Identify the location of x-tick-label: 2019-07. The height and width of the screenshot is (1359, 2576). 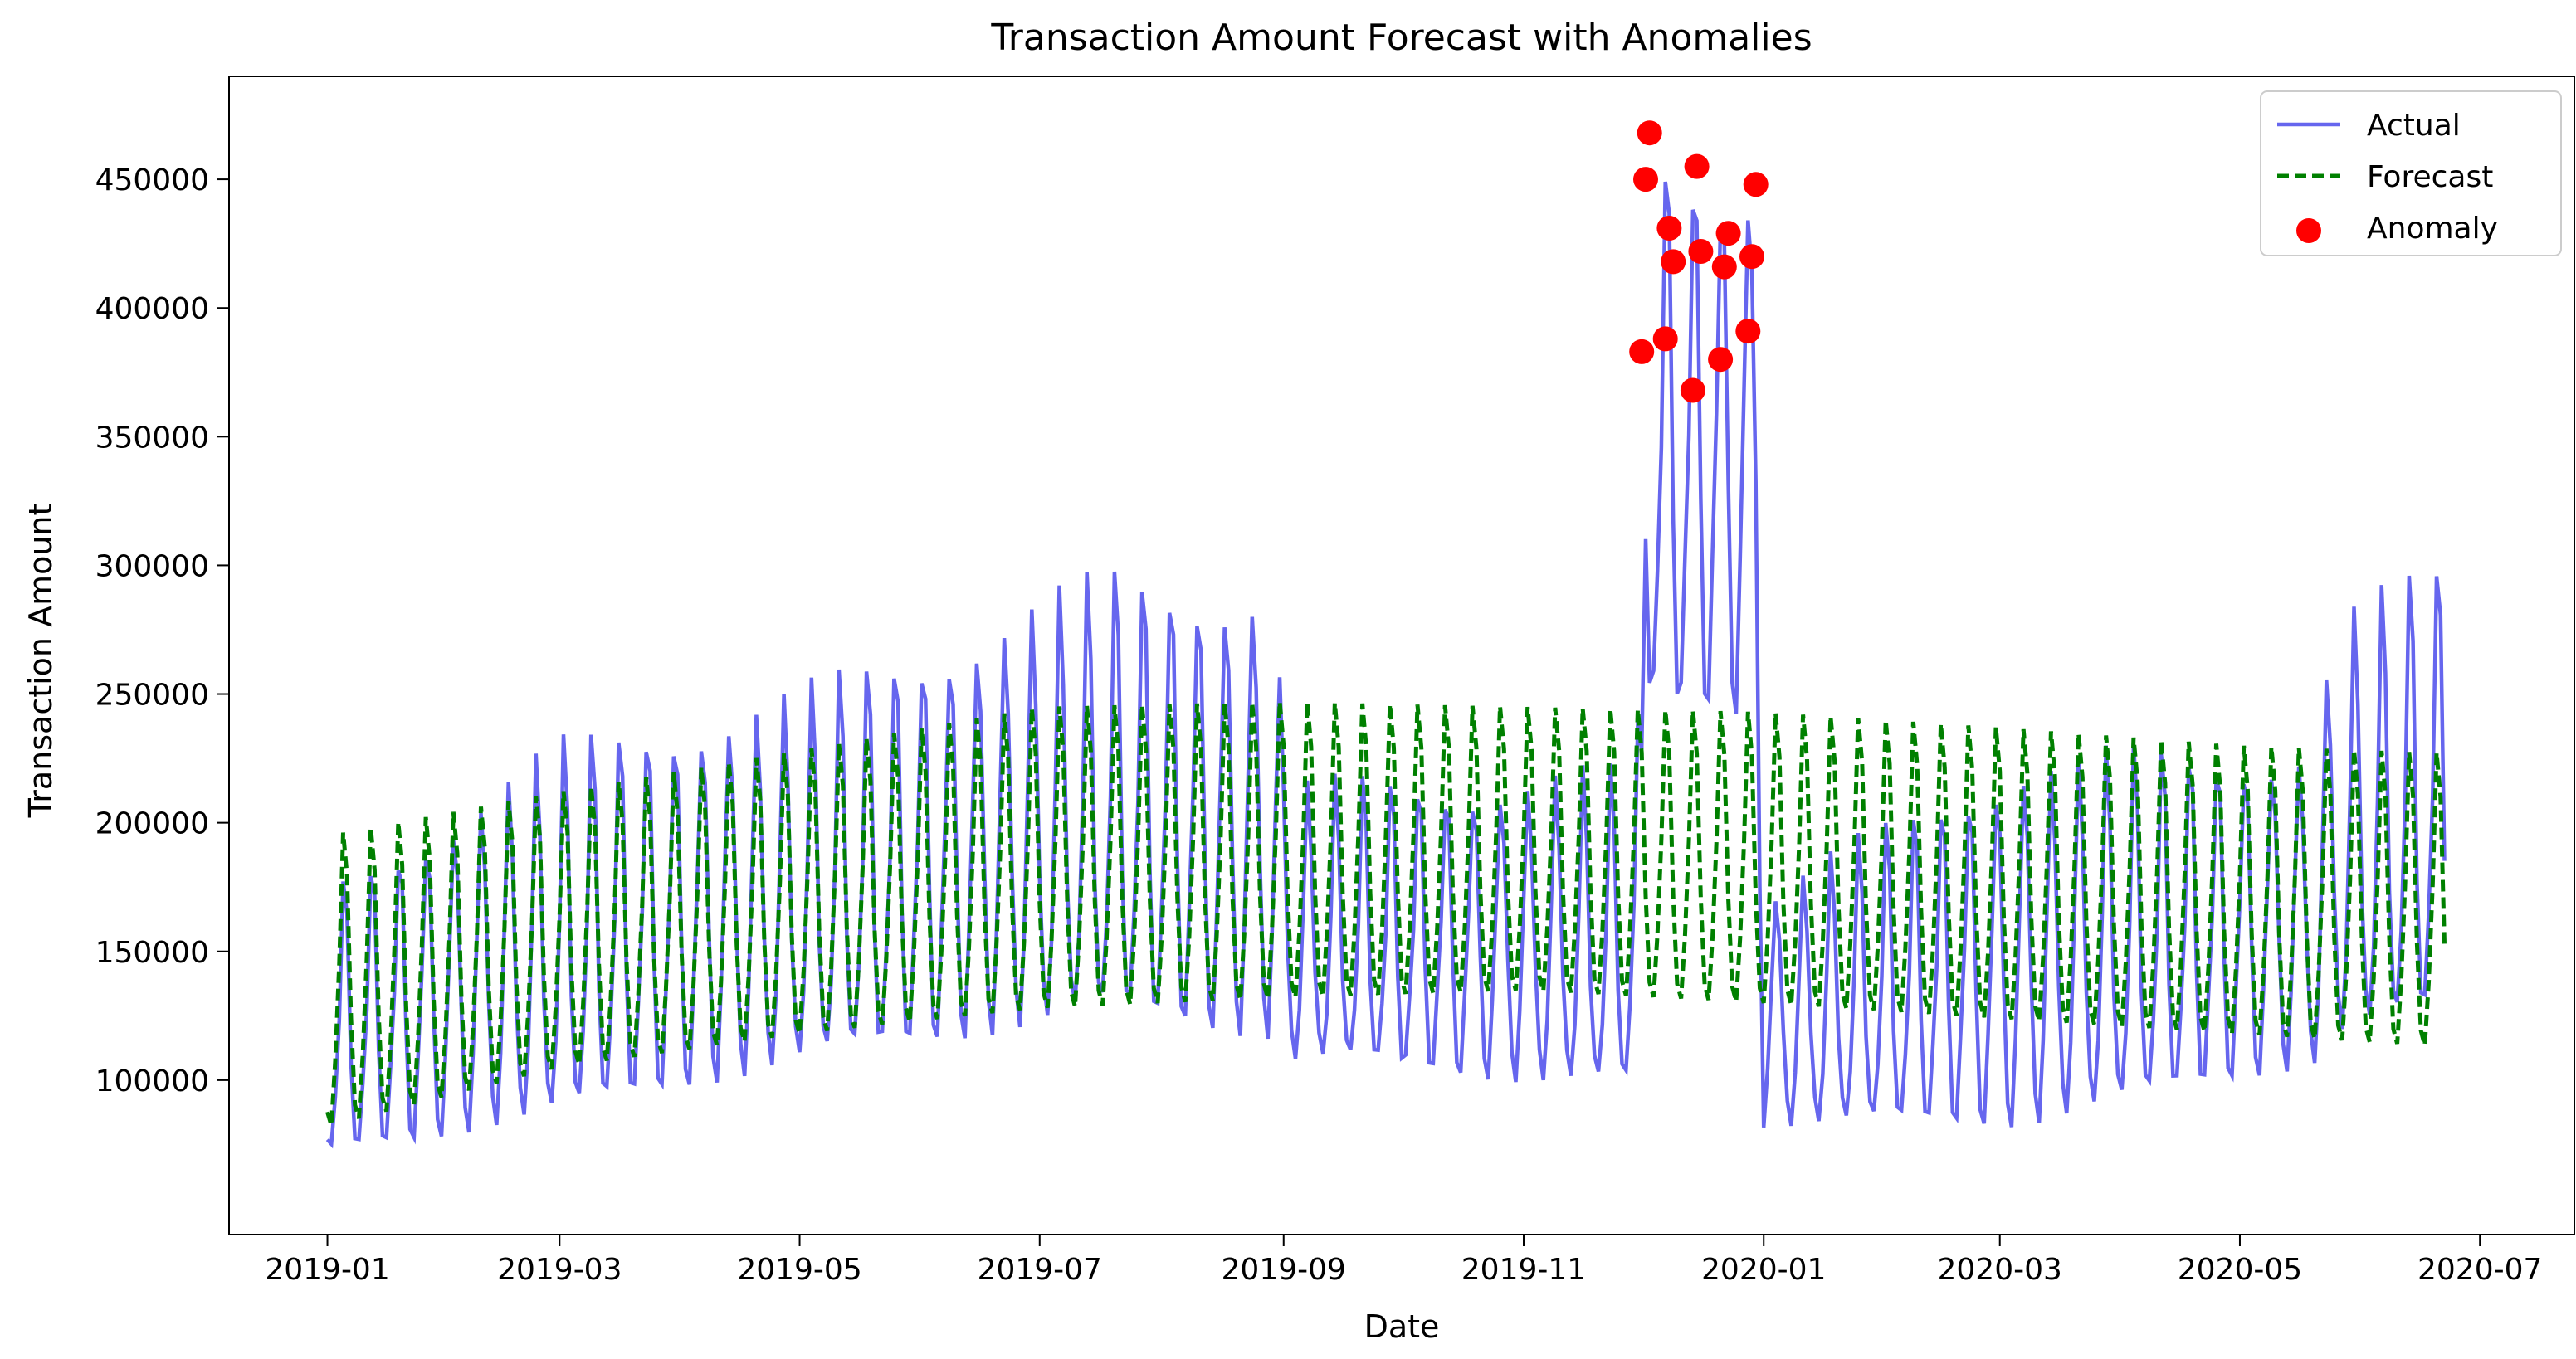
(1040, 1270).